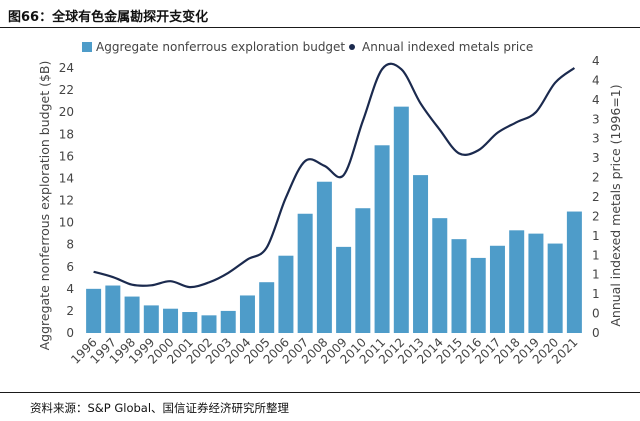 The width and height of the screenshot is (640, 421). What do you see at coordinates (190, 322) in the screenshot?
I see `budget-bar-2001` at bounding box center [190, 322].